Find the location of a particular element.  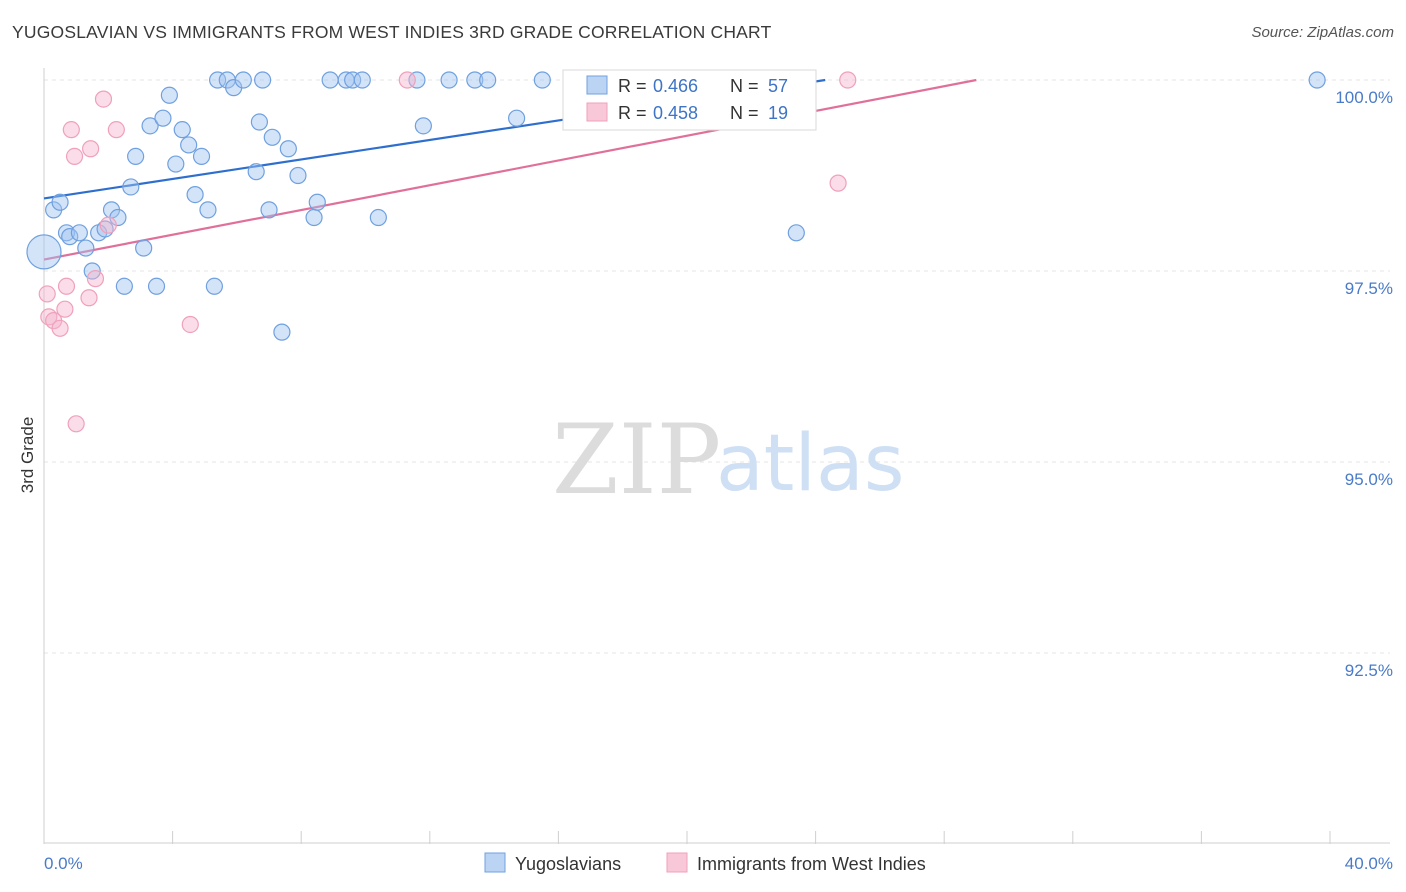

trend-line-west-indies is located at coordinates (510, 169).